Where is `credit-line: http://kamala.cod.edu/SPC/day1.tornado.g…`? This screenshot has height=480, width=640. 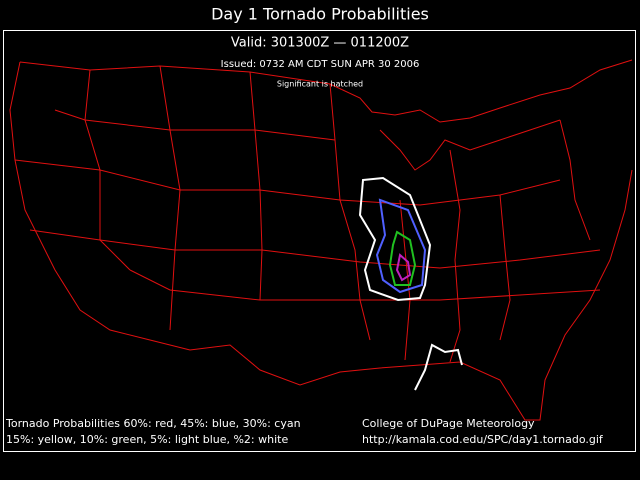 credit-line: http://kamala.cod.edu/SPC/day1.tornado.g… is located at coordinates (483, 439).